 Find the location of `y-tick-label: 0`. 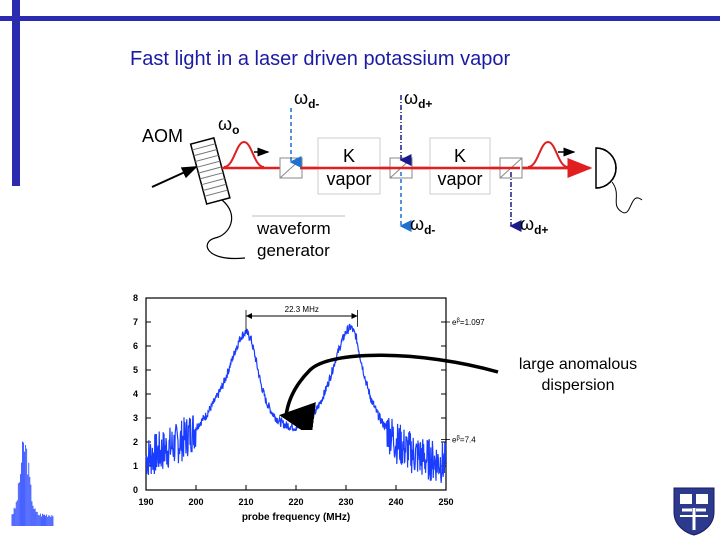

y-tick-label: 0 is located at coordinates (135, 490).